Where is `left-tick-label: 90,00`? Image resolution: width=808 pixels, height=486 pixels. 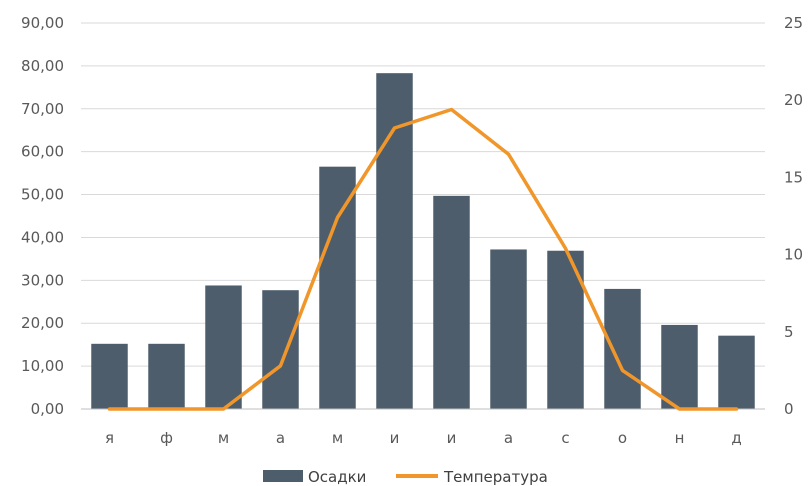 left-tick-label: 90,00 is located at coordinates (42, 23).